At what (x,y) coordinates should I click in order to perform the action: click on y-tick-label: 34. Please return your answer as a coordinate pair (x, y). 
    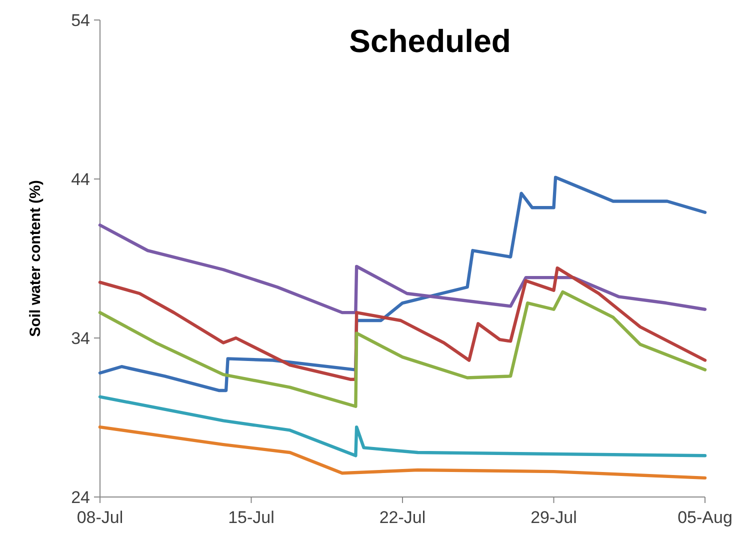
    Looking at the image, I should click on (80, 338).